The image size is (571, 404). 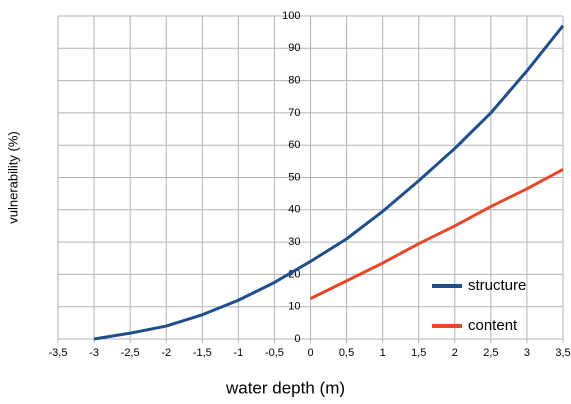 I want to click on x-tick-label: -3, so click(x=94, y=353).